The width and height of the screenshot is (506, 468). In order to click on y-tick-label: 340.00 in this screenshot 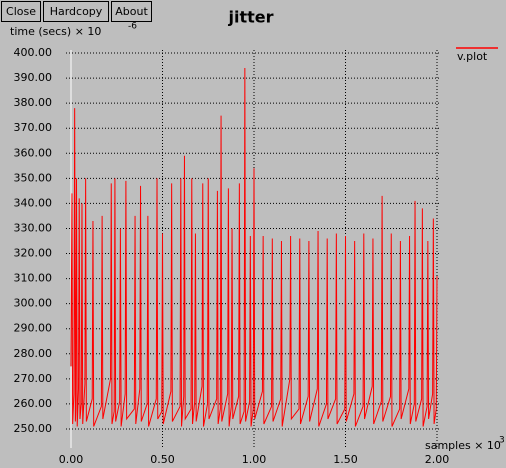, I will do `click(33, 202)`.